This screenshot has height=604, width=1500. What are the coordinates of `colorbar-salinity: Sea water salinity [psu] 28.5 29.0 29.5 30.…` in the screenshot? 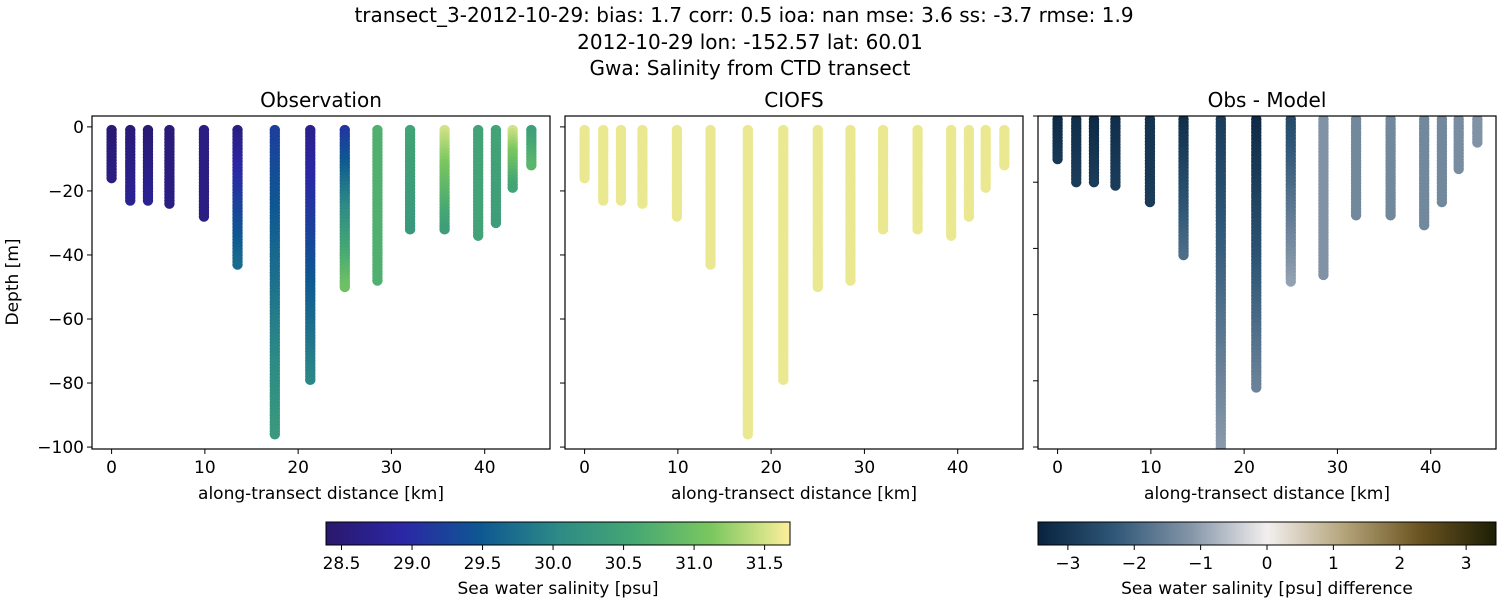 It's located at (557, 560).